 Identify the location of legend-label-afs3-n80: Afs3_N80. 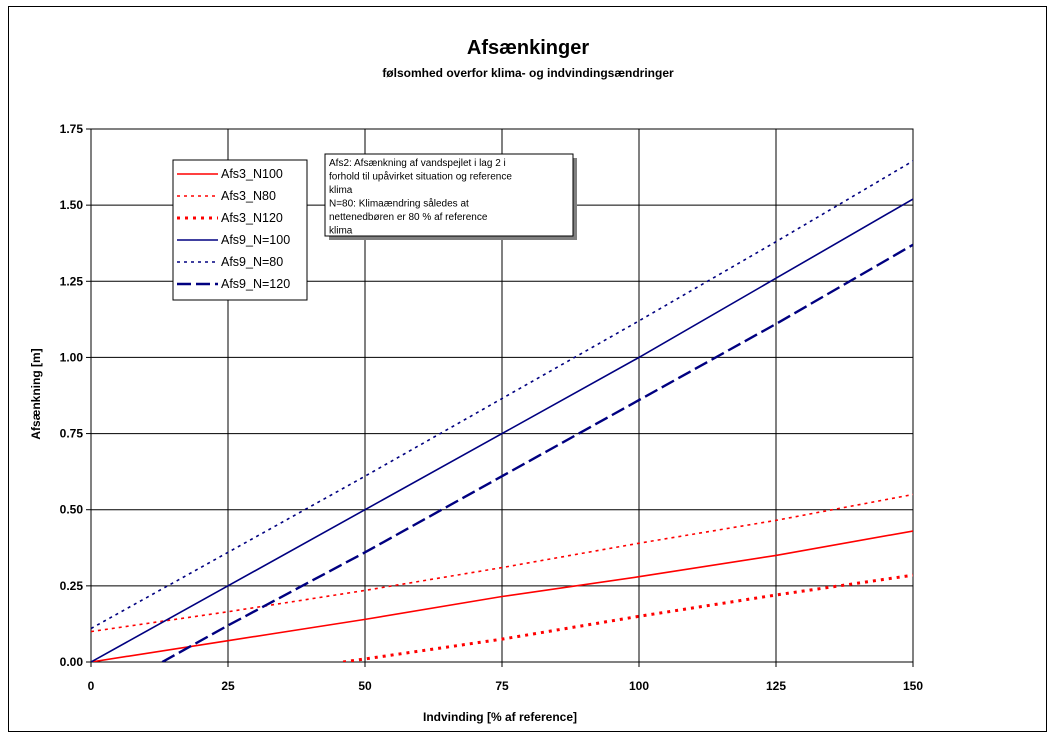
(248, 196).